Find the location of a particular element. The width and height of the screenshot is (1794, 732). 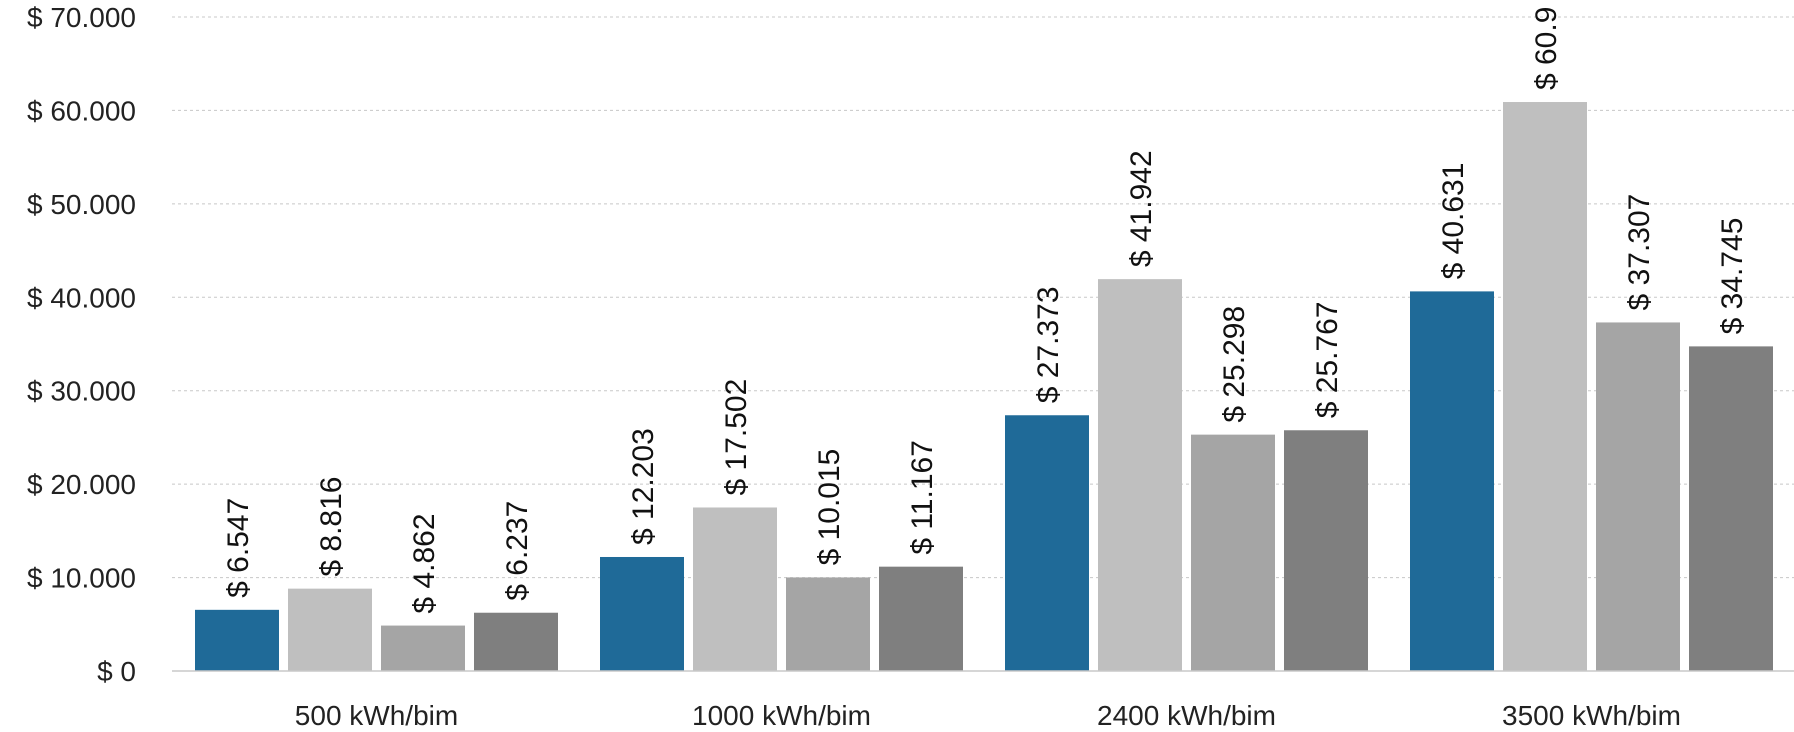

y-tick-label: $ 70.000 is located at coordinates (81, 17).